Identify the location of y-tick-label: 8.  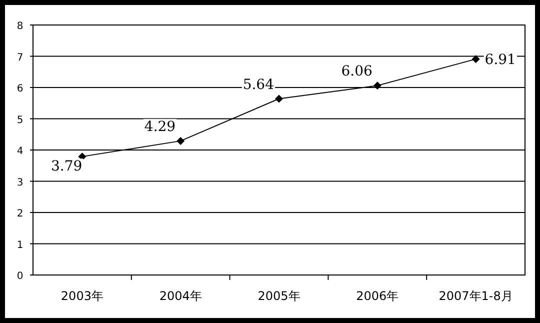
(20, 26).